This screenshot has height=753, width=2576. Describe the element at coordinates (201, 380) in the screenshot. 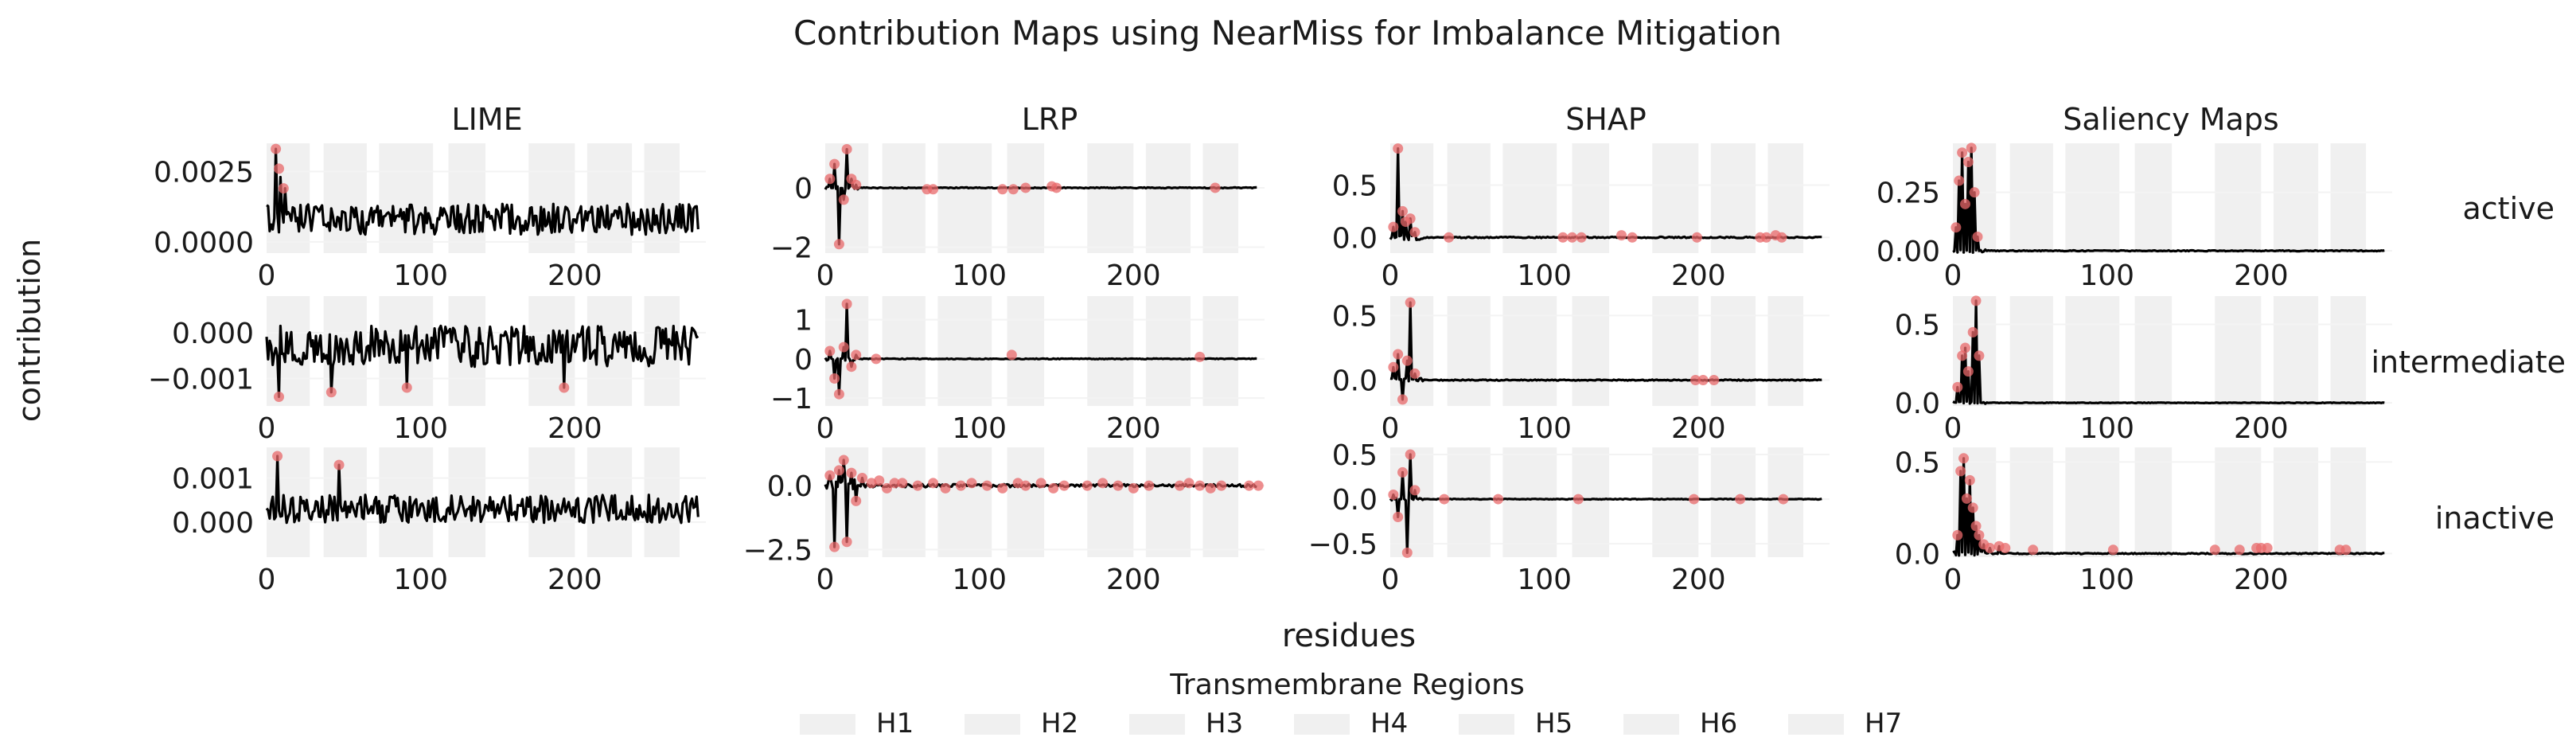

I see `y-tick-label: −0.001` at that location.